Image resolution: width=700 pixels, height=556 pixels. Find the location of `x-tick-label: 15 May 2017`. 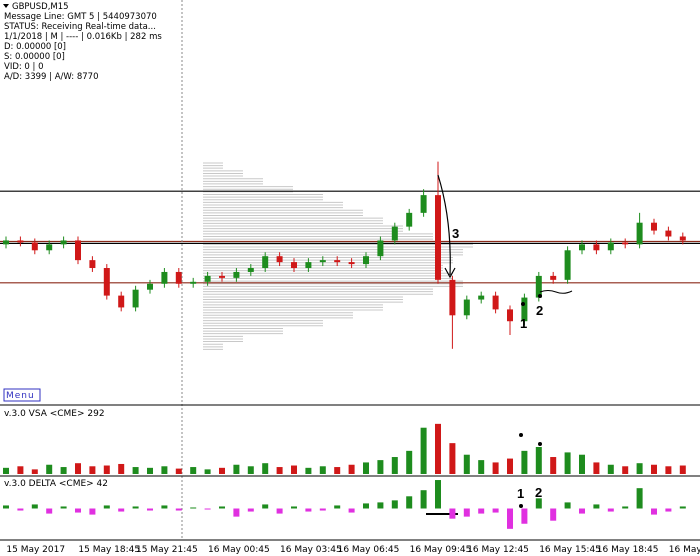

x-tick-label: 15 May 2017 is located at coordinates (35, 550).